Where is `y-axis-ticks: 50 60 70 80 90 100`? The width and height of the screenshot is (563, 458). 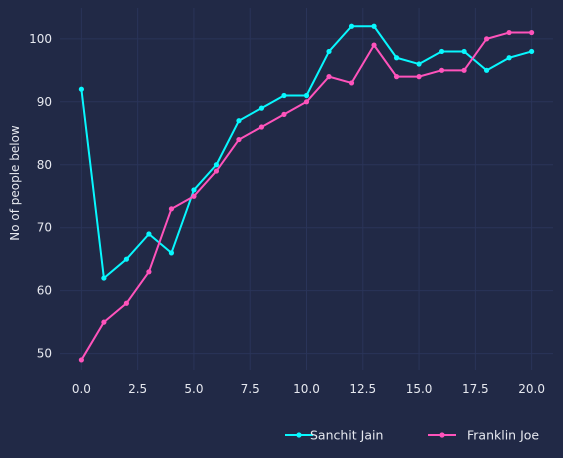 y-axis-ticks: 50 60 70 80 90 100 is located at coordinates (40, 196).